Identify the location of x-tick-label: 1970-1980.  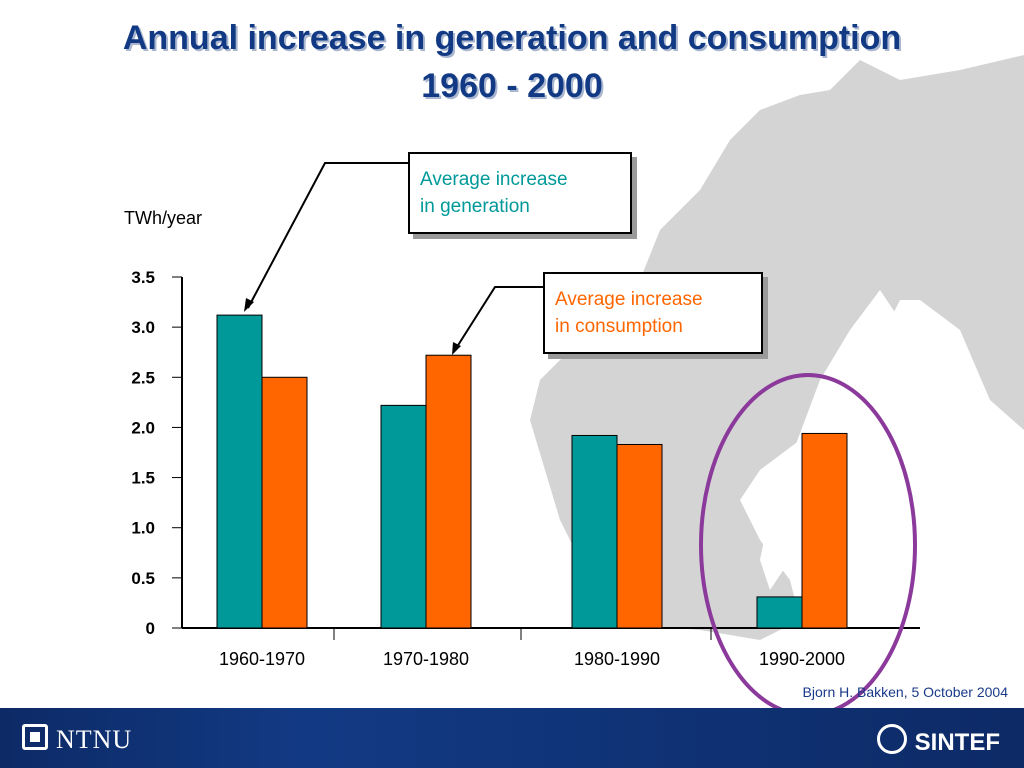
(426, 659).